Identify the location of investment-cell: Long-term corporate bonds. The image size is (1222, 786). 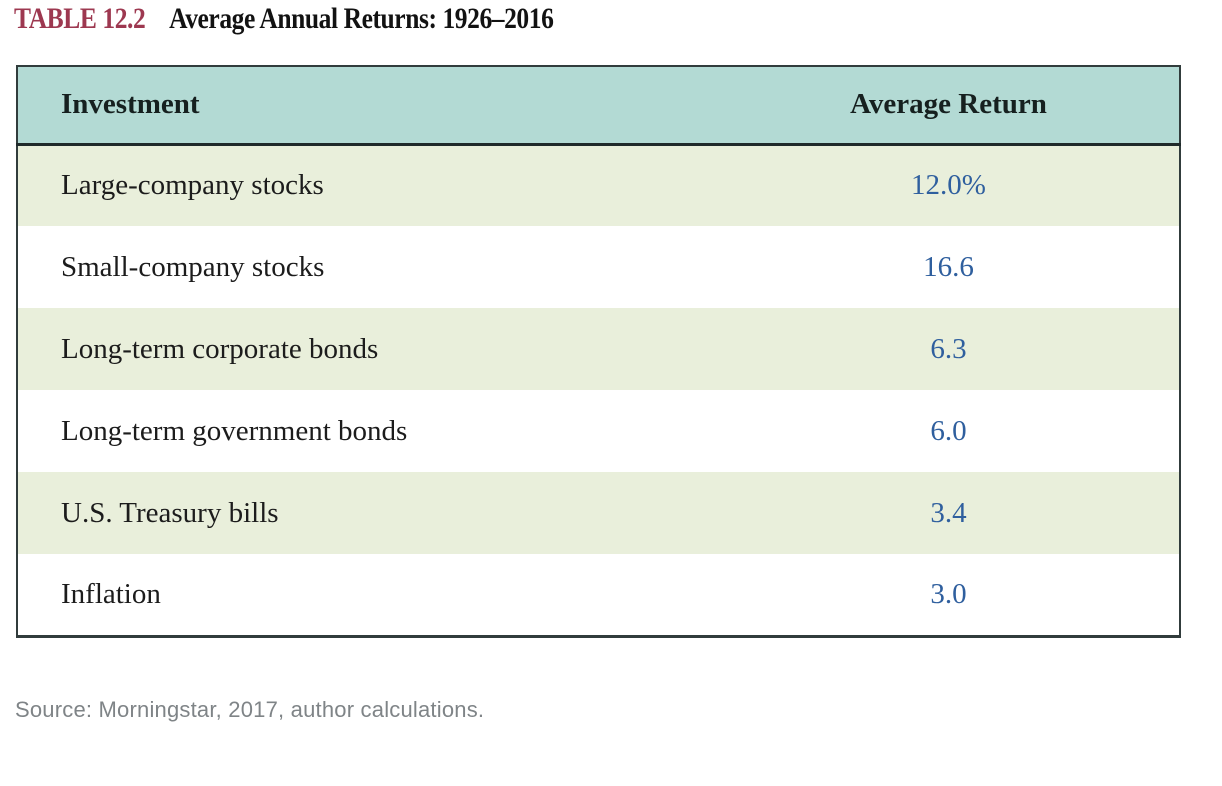
(220, 348).